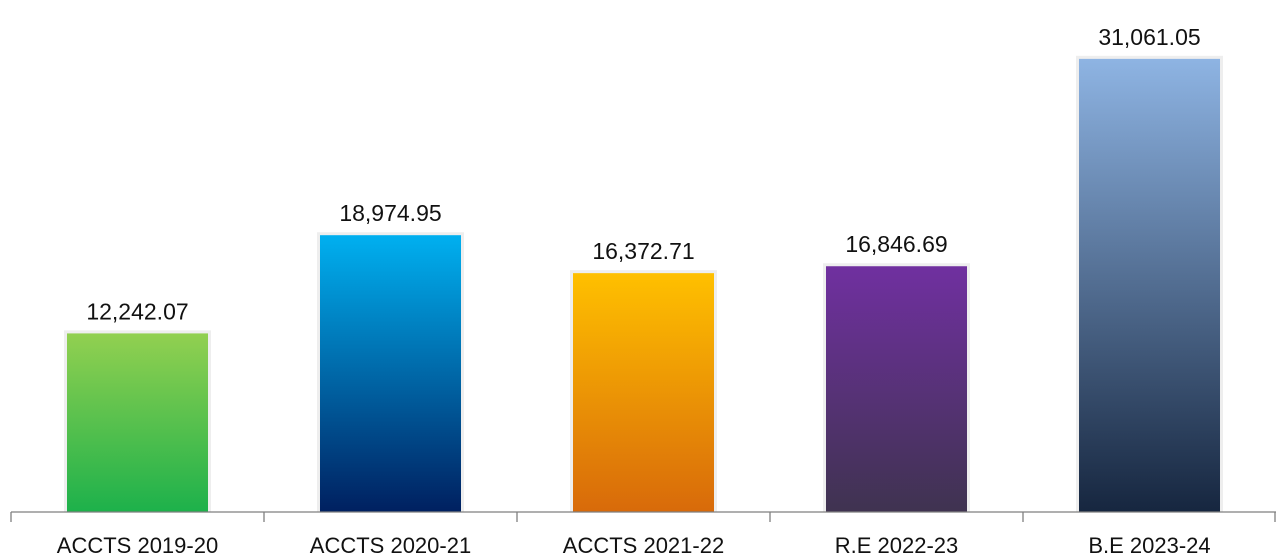 This screenshot has width=1276, height=558. What do you see at coordinates (643, 545) in the screenshot?
I see `x-tick-label: ACCTS 2021-22` at bounding box center [643, 545].